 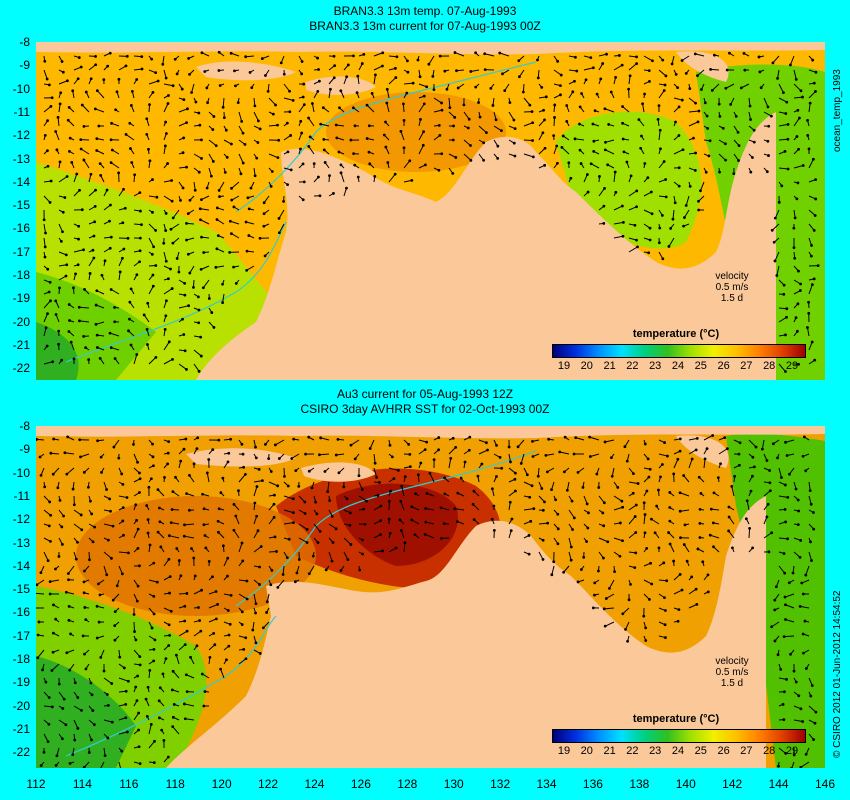 I want to click on bottom-velocity-legend: velocity 0.5 m/s 1.5 d, so click(x=732, y=672).